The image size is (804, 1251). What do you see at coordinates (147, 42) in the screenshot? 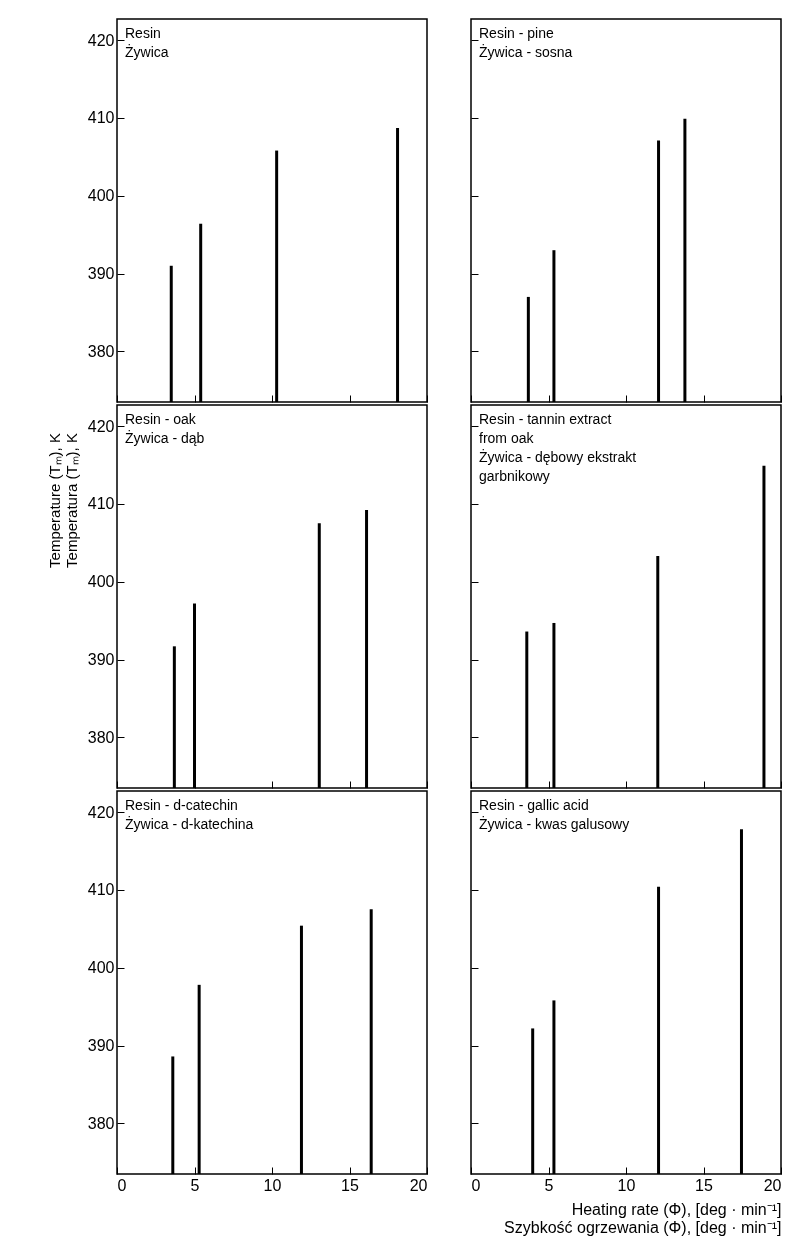
I see `text: Resin Żywica` at bounding box center [147, 42].